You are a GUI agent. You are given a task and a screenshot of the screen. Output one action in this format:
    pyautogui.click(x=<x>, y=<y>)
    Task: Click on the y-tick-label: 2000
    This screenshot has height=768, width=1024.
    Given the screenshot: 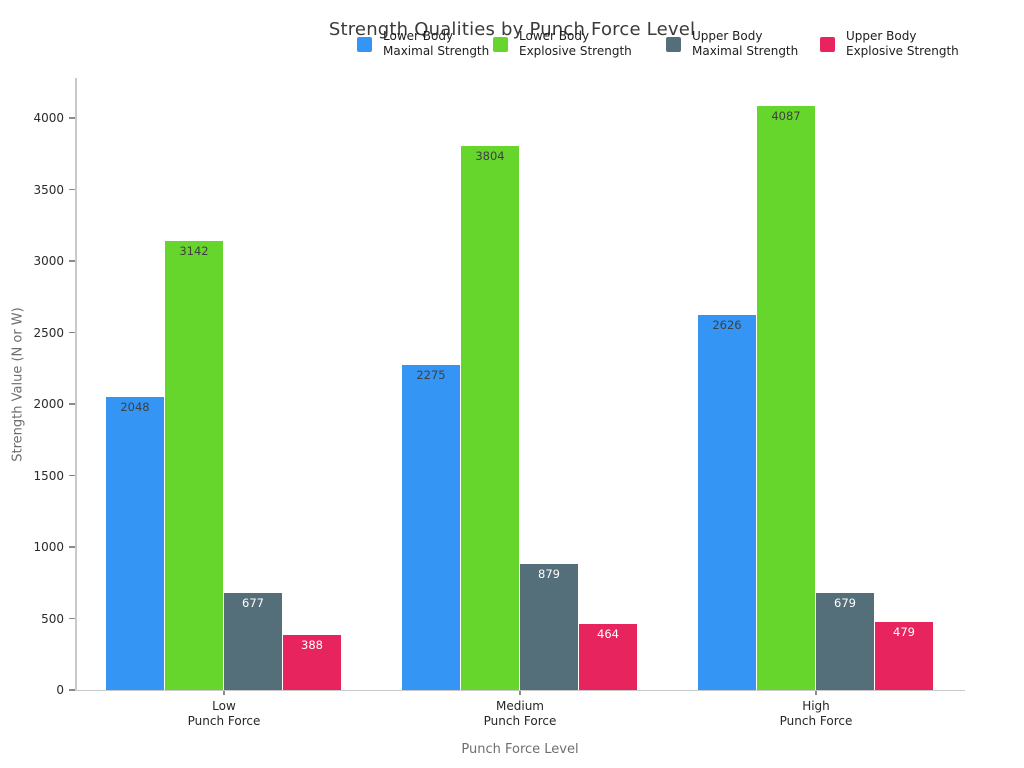 What is the action you would take?
    pyautogui.click(x=48, y=404)
    